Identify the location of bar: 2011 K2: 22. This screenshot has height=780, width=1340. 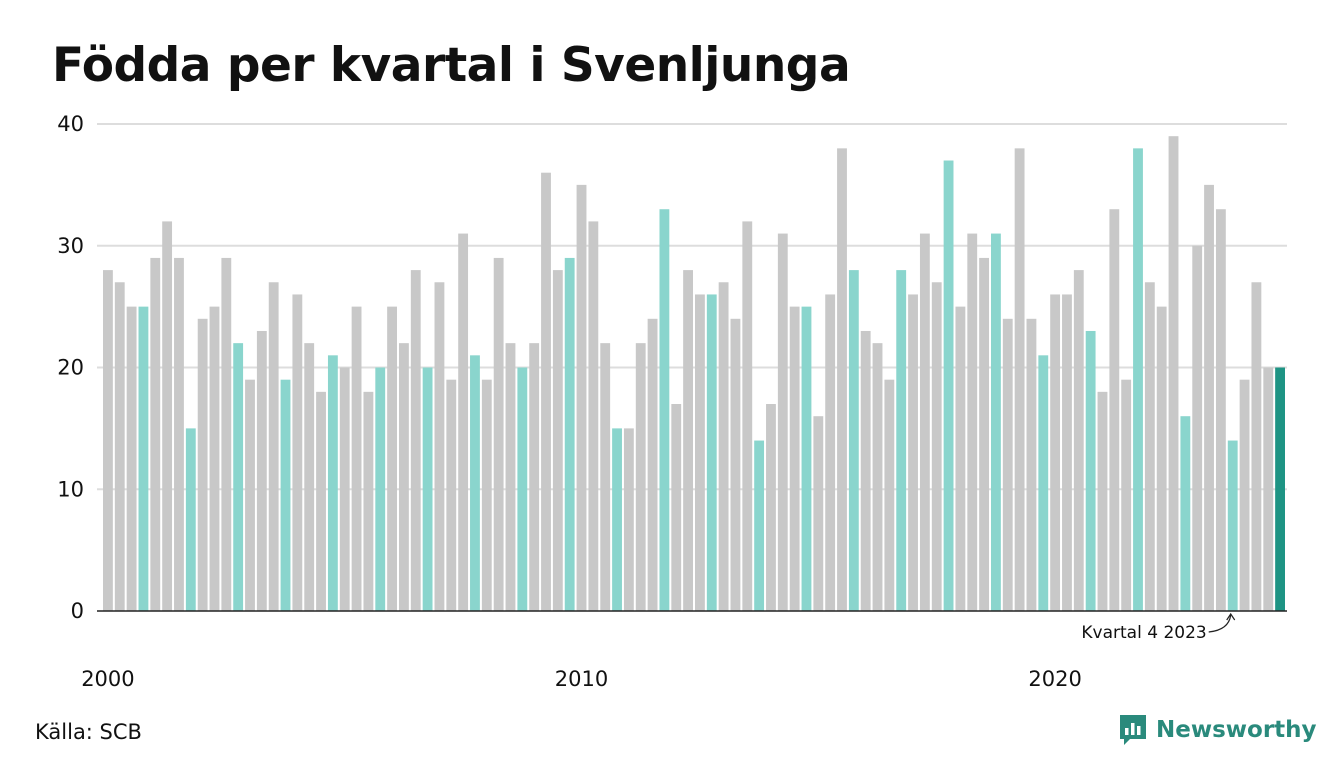
(640, 477).